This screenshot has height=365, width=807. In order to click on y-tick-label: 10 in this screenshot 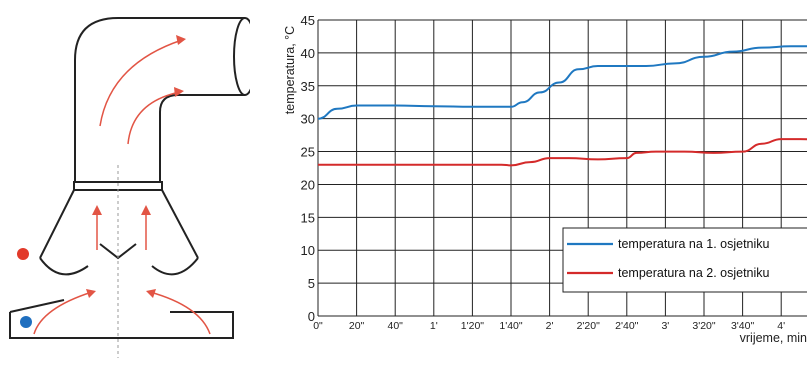, I will do `click(308, 250)`.